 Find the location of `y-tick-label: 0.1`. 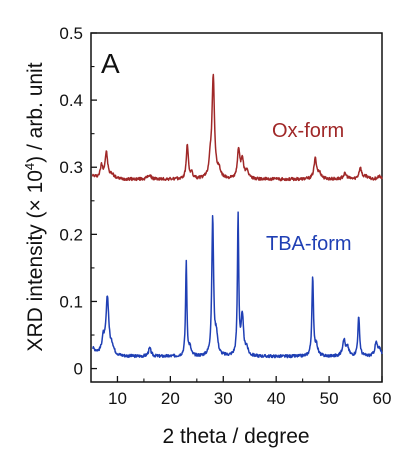

y-tick-label: 0.1 is located at coordinates (71, 301).